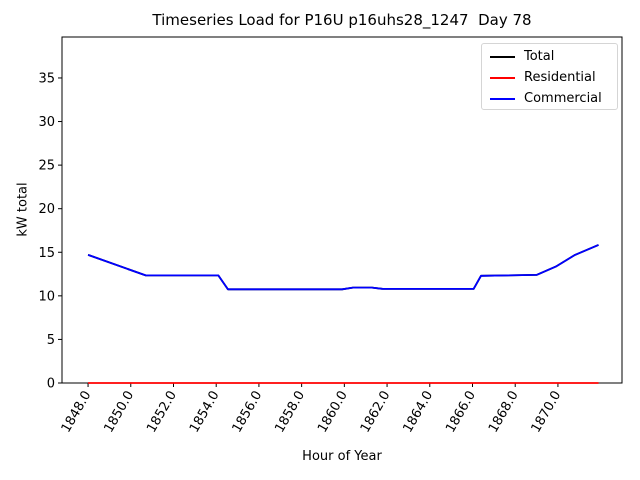  What do you see at coordinates (51, 384) in the screenshot?
I see `y-tick-label: 0` at bounding box center [51, 384].